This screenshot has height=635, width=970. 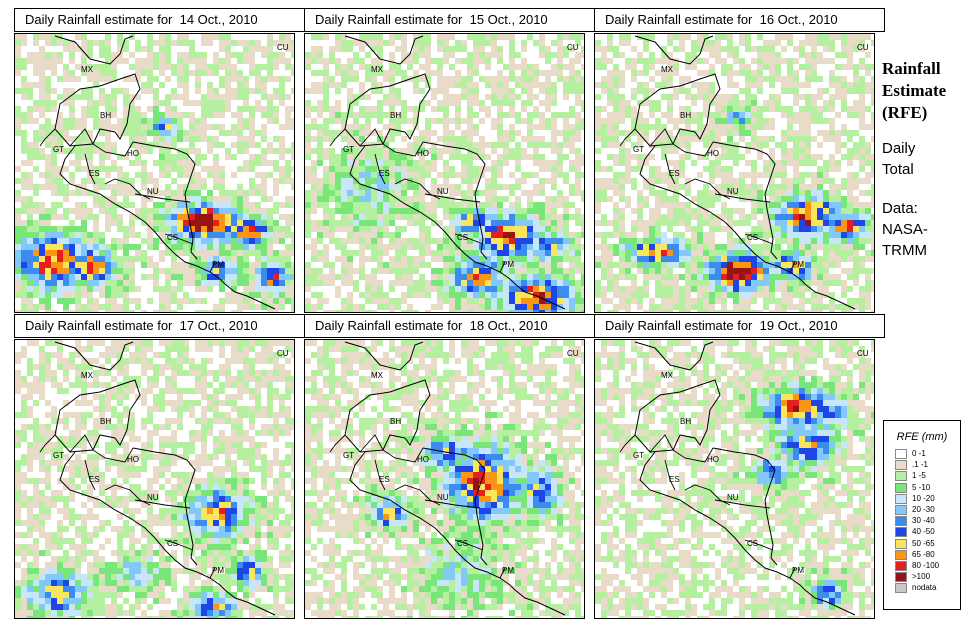 I want to click on legend-label: 40 -50, so click(x=923, y=532).